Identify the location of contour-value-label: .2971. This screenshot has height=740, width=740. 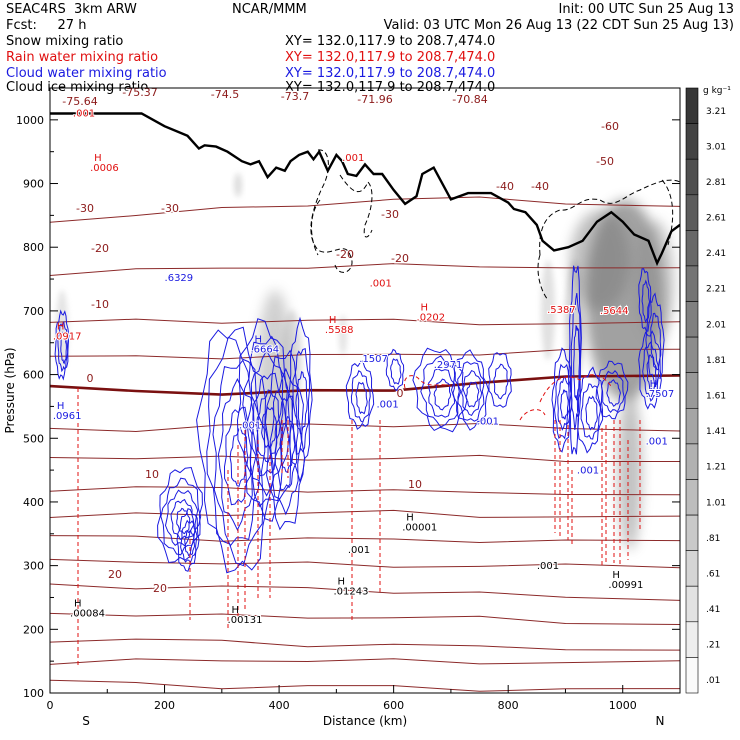
(448, 365).